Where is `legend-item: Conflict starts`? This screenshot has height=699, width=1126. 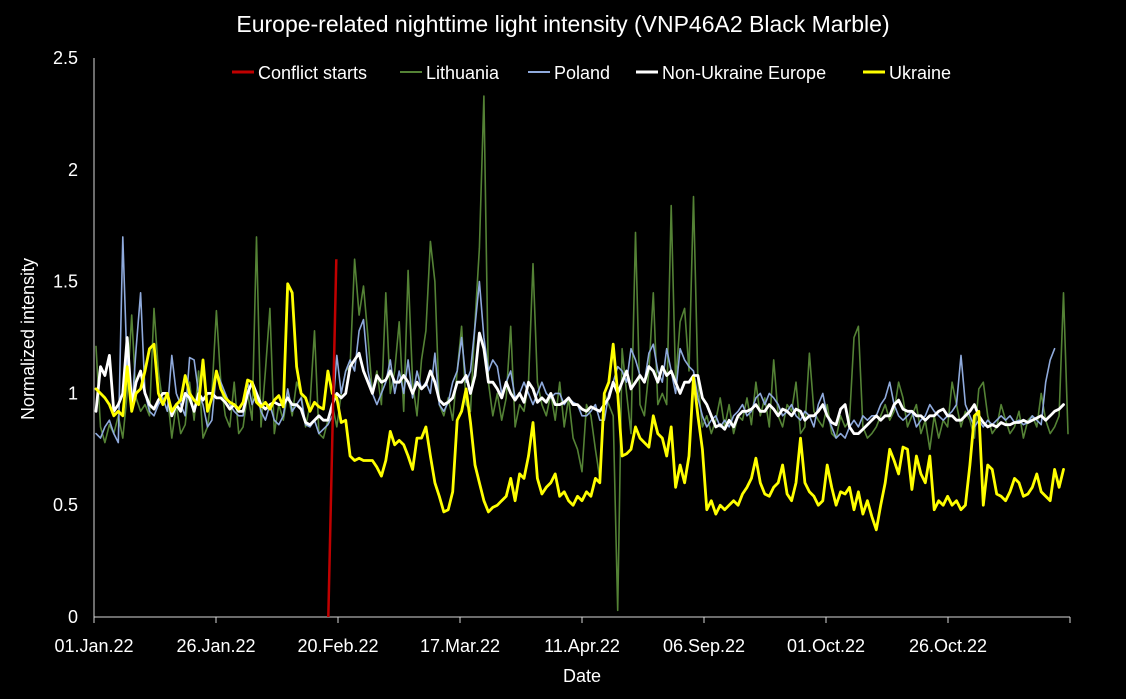
legend-item: Conflict starts is located at coordinates (299, 73).